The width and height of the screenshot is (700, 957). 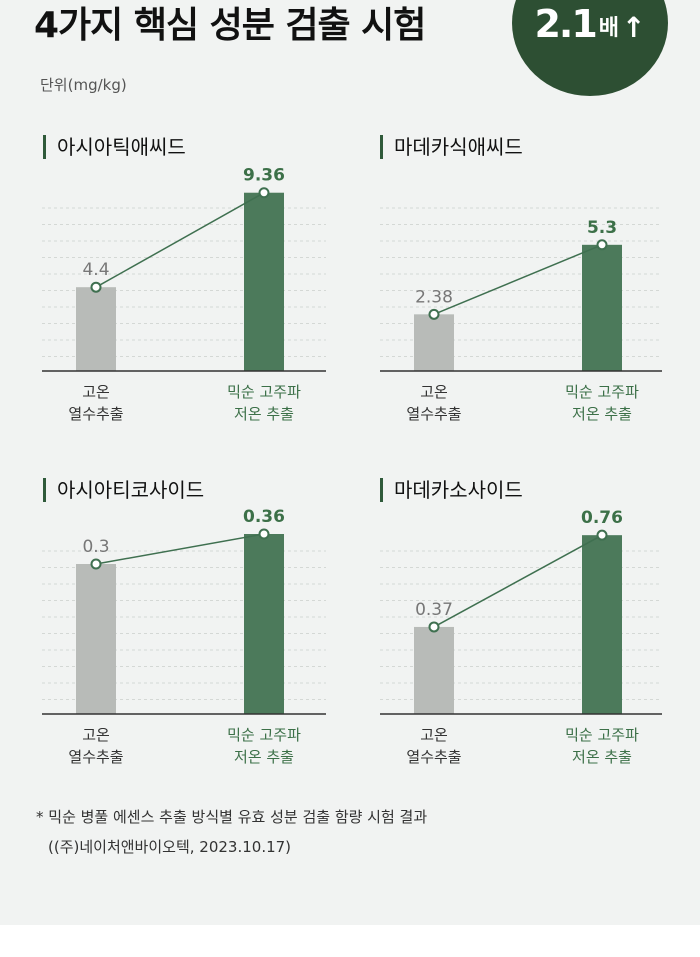 I want to click on data-label: 9.36, so click(x=264, y=176).